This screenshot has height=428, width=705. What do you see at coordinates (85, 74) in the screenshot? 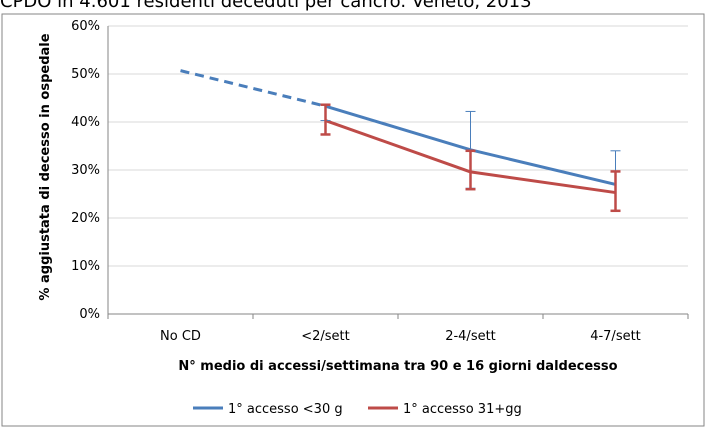
I see `y-tick-label: 50%` at bounding box center [85, 74].